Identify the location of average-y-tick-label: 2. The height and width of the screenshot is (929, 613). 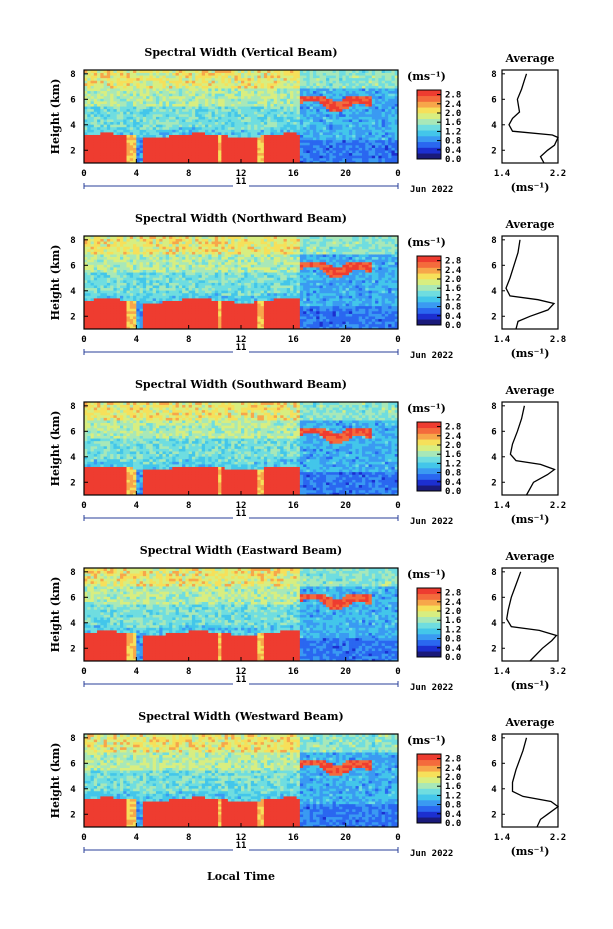
(493, 151).